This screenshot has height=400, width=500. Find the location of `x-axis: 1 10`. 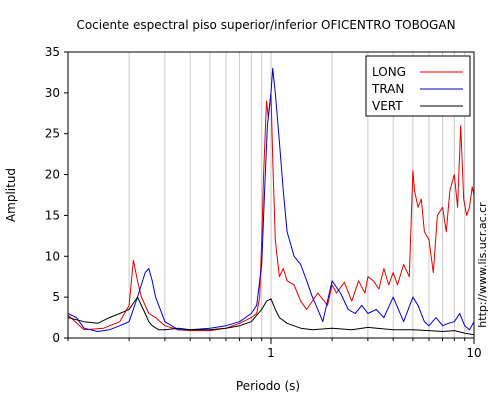

x-axis: 1 10 is located at coordinates (274, 349).